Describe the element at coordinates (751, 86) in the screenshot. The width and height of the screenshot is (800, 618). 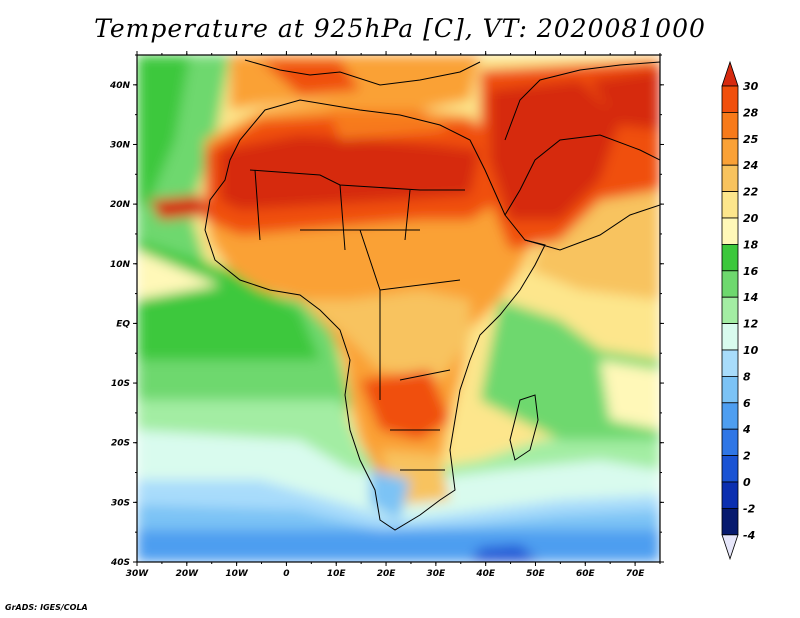
I see `colorbar-label: 30` at that location.